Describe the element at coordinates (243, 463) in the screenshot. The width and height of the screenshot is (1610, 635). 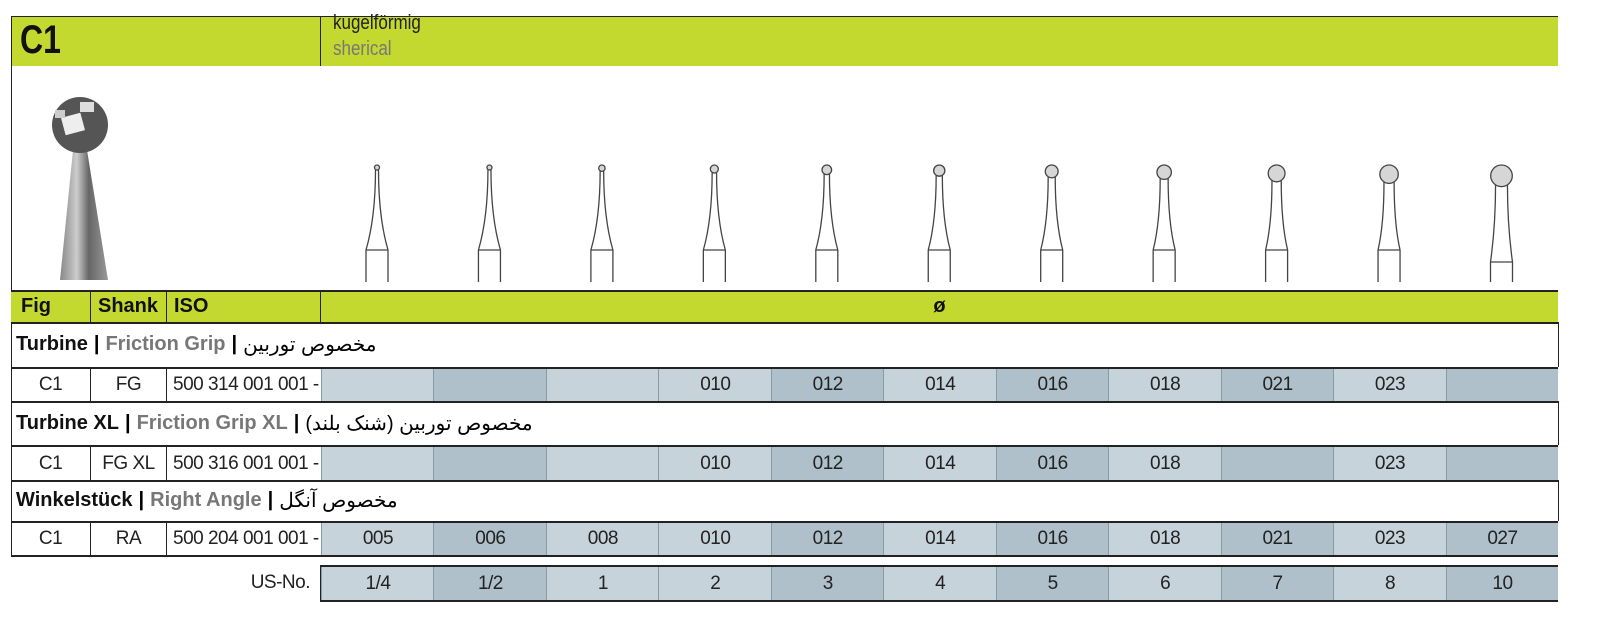
I see `row-iso: 500 316 001 001 -` at that location.